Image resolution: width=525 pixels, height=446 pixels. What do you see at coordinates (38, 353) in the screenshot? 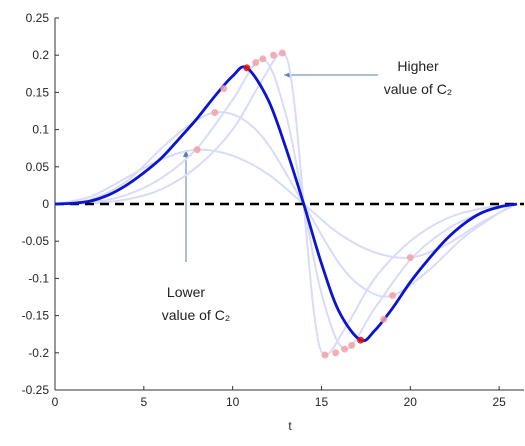
I see `y-tick-label: -0.2` at bounding box center [38, 353].